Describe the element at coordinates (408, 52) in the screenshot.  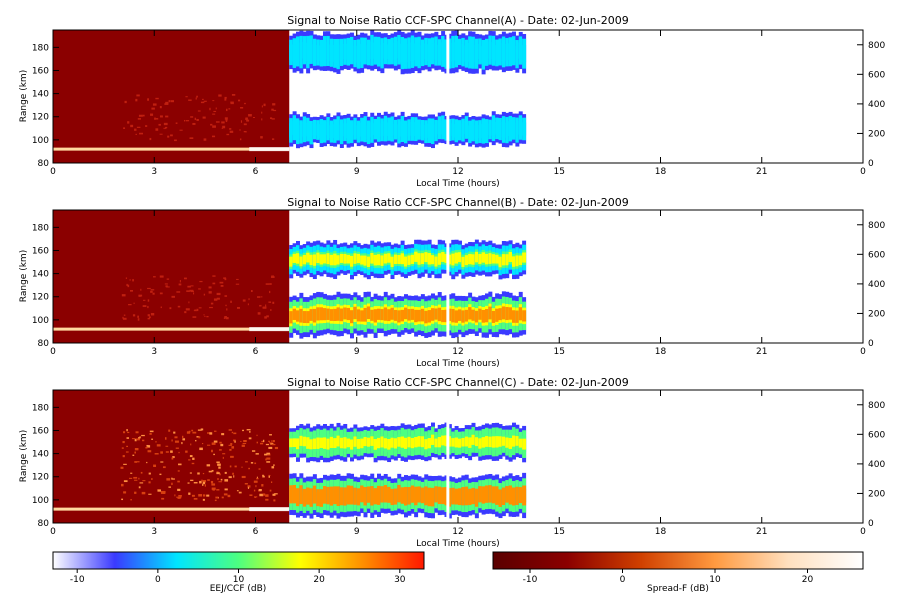
I see `panel-a-eej-upper-layer` at that location.